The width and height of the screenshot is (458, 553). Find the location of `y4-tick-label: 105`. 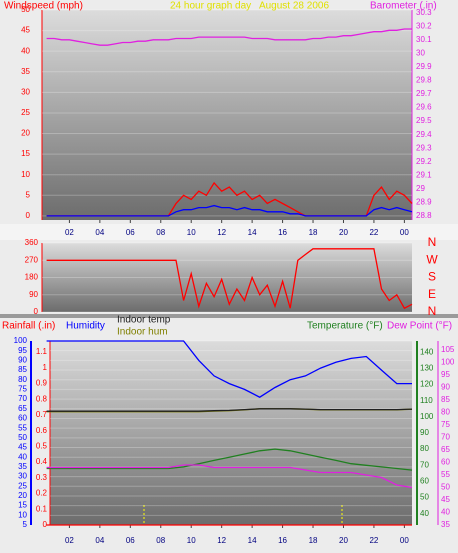

y4-tick-label: 105 is located at coordinates (448, 349).